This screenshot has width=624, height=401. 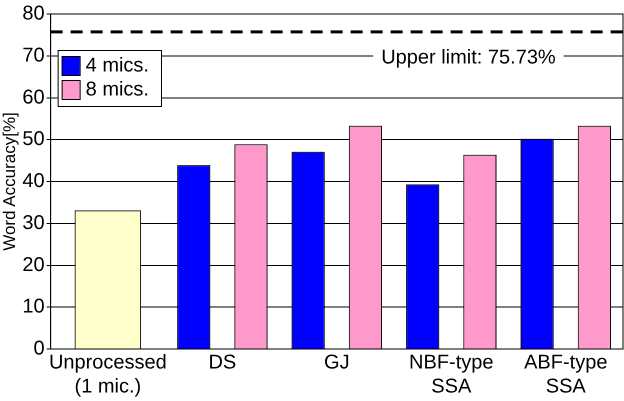 What do you see at coordinates (222, 363) in the screenshot?
I see `x-tick-label: DS` at bounding box center [222, 363].